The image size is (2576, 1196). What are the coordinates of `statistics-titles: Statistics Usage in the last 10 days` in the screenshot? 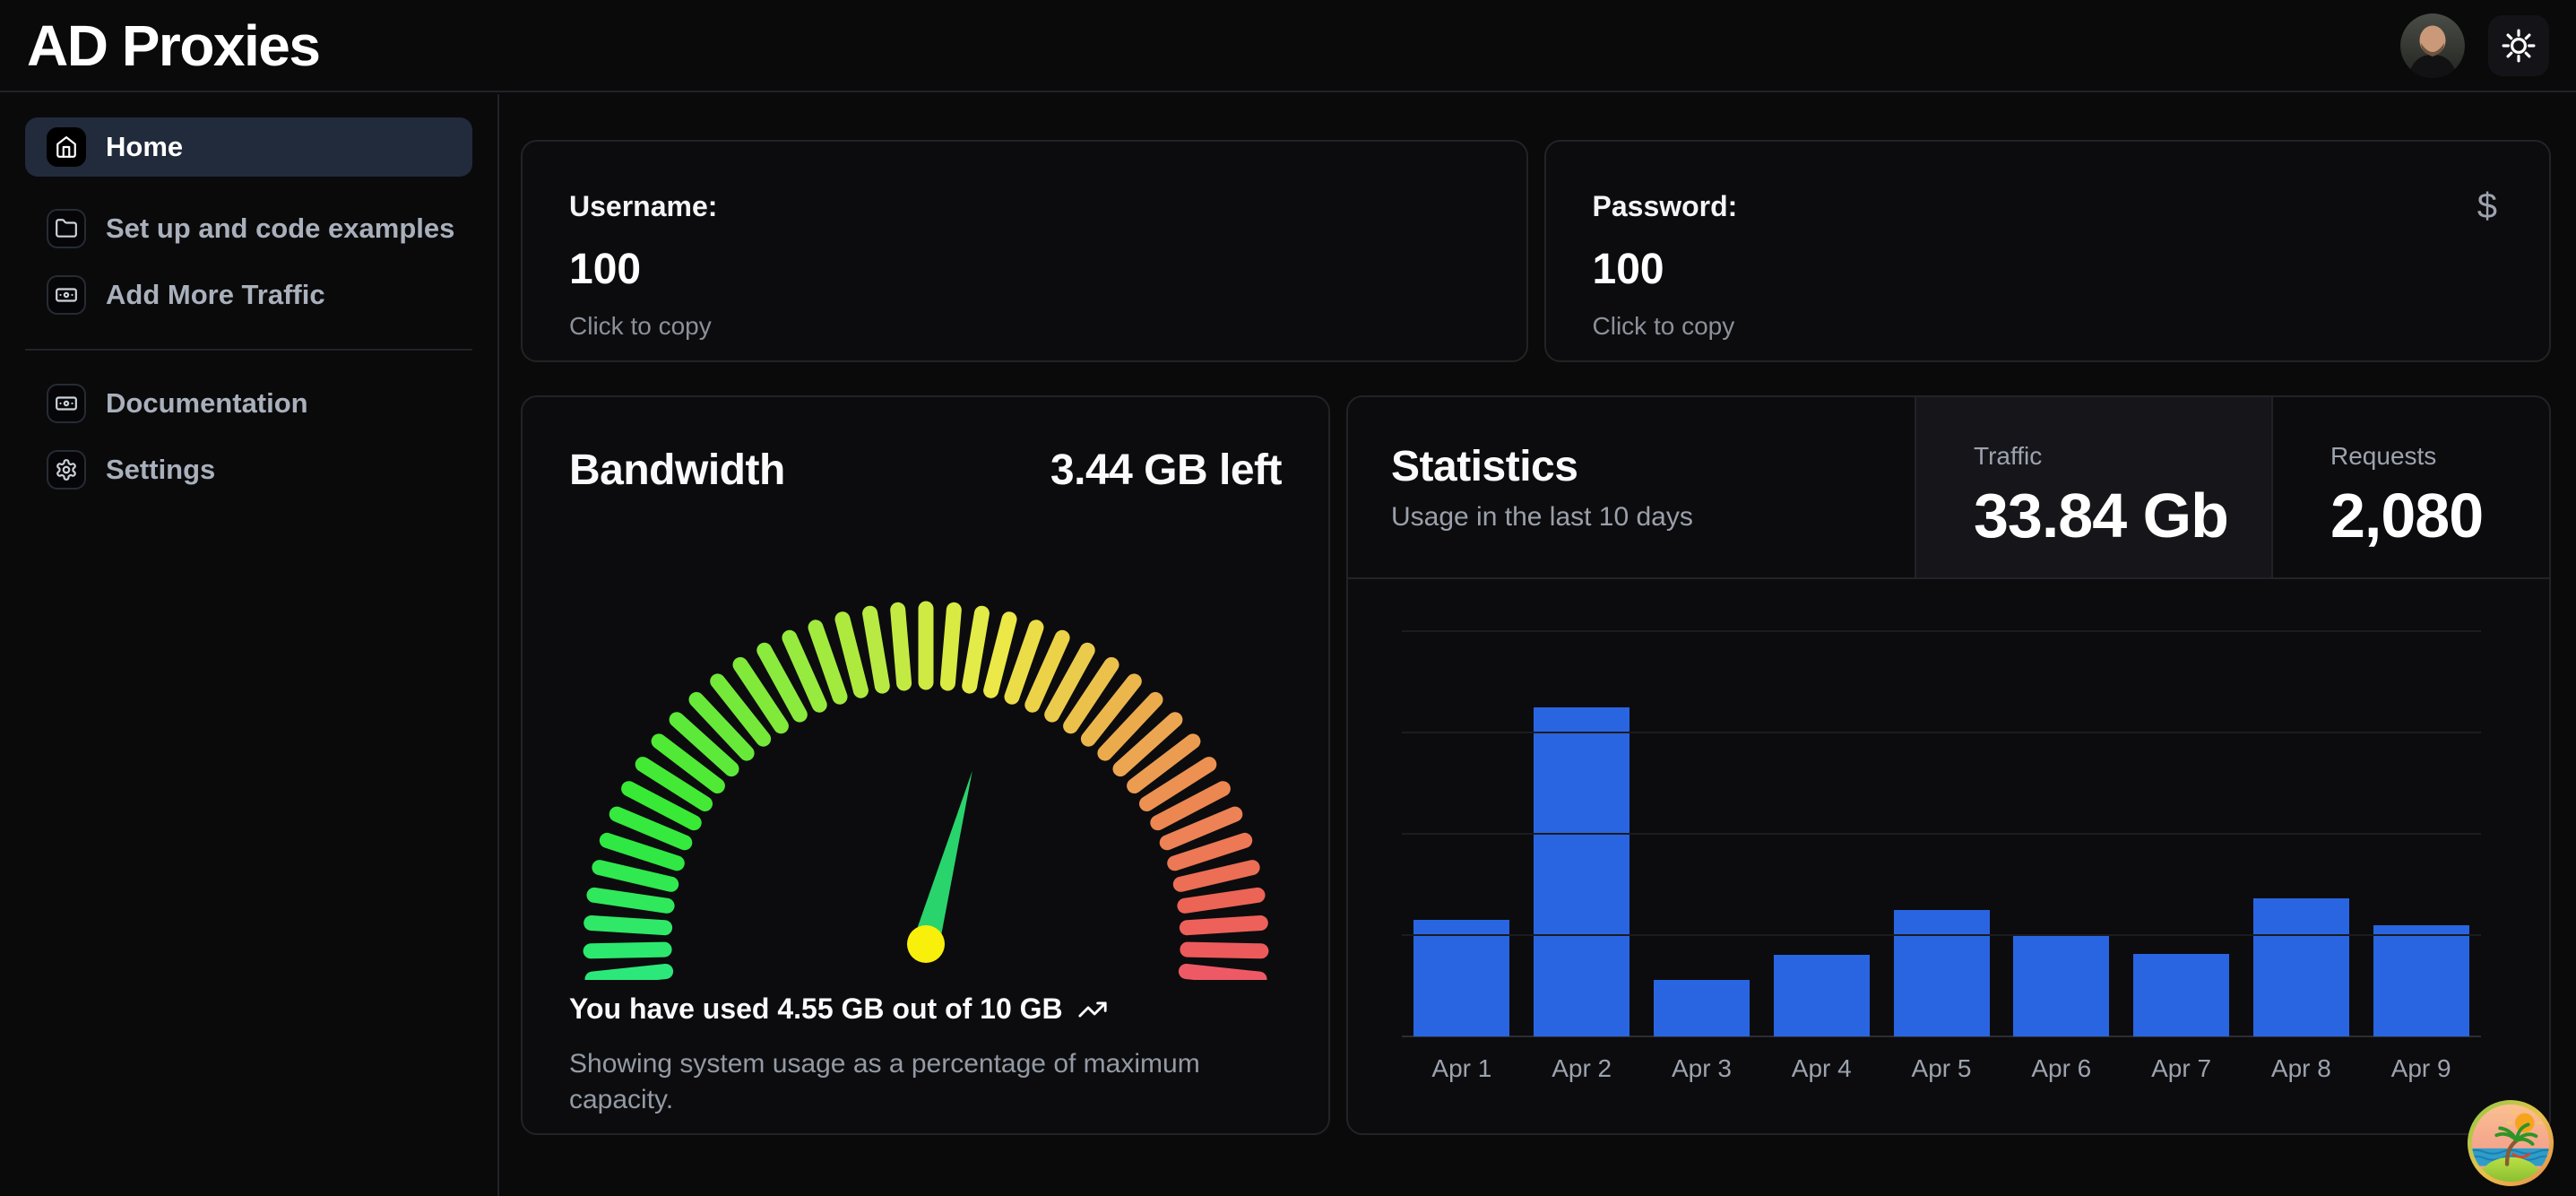 It's located at (1542, 487).